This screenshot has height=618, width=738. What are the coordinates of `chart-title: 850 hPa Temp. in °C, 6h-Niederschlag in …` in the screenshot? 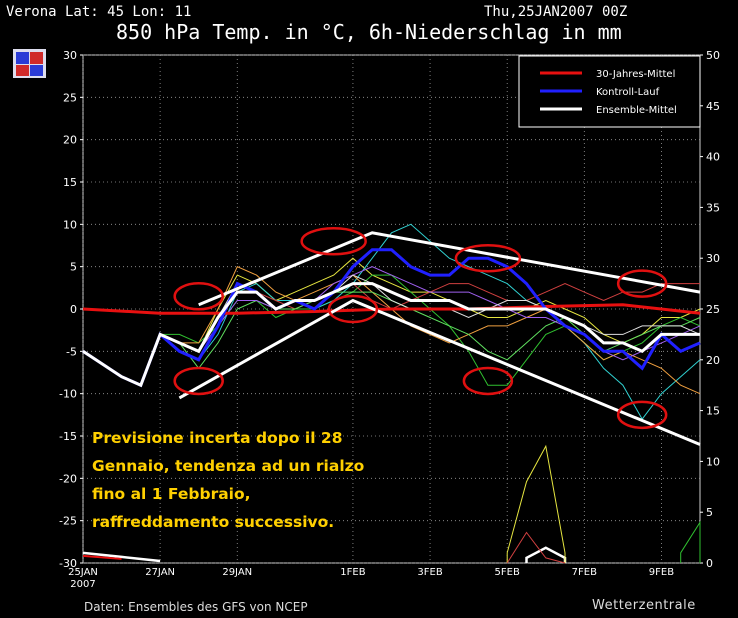 It's located at (369, 32).